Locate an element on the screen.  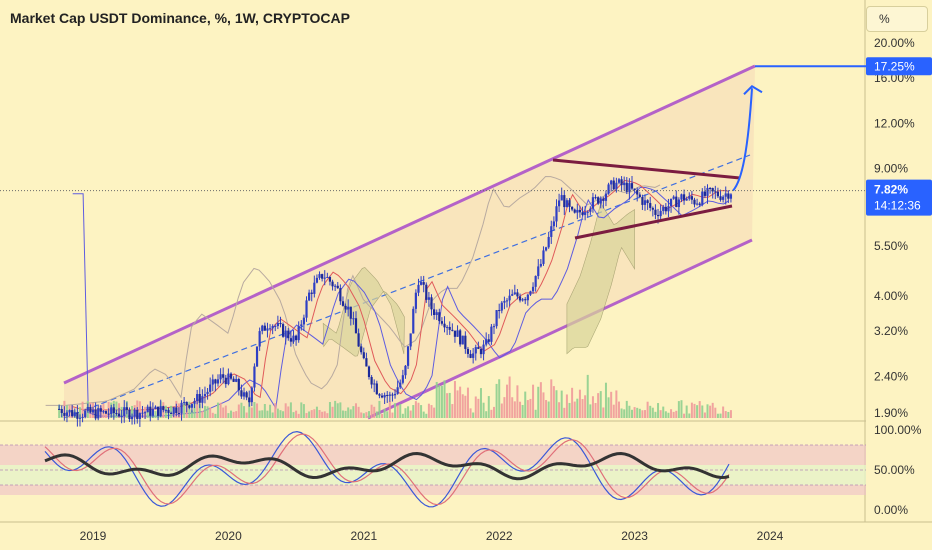
oversold-zone is located at coordinates (433, 490).